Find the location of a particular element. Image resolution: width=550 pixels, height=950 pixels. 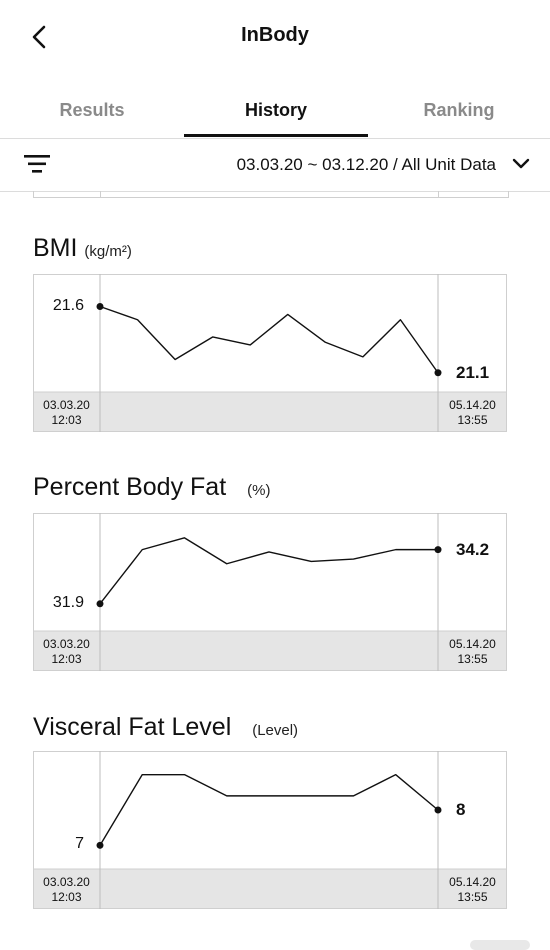

filter-icon is located at coordinates (37, 164).